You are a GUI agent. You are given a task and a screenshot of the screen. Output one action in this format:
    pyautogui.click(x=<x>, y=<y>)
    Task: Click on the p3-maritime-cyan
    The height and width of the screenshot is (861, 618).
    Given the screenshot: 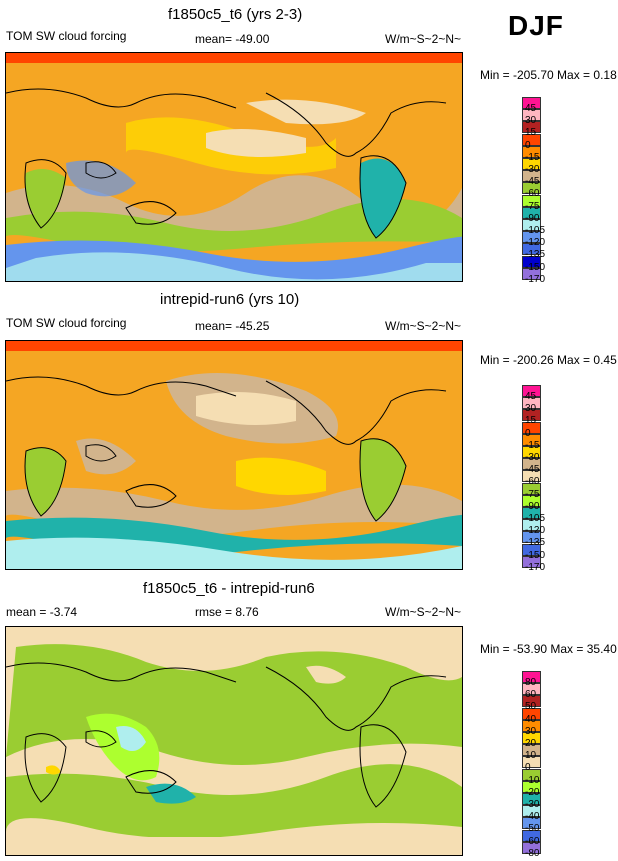 What is the action you would take?
    pyautogui.click(x=131, y=738)
    